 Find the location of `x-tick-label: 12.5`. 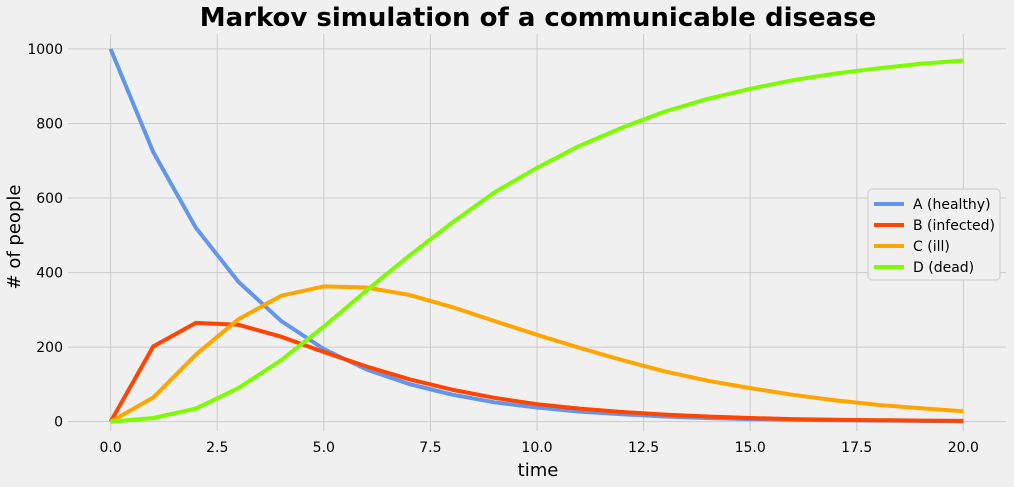

x-tick-label: 12.5 is located at coordinates (643, 448).